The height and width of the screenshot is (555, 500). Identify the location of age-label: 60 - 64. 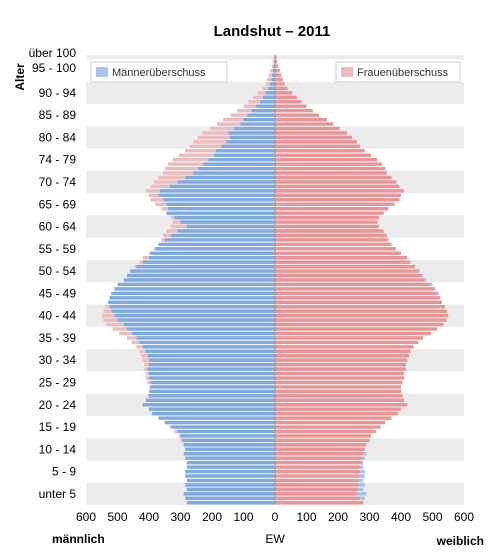
(58, 227).